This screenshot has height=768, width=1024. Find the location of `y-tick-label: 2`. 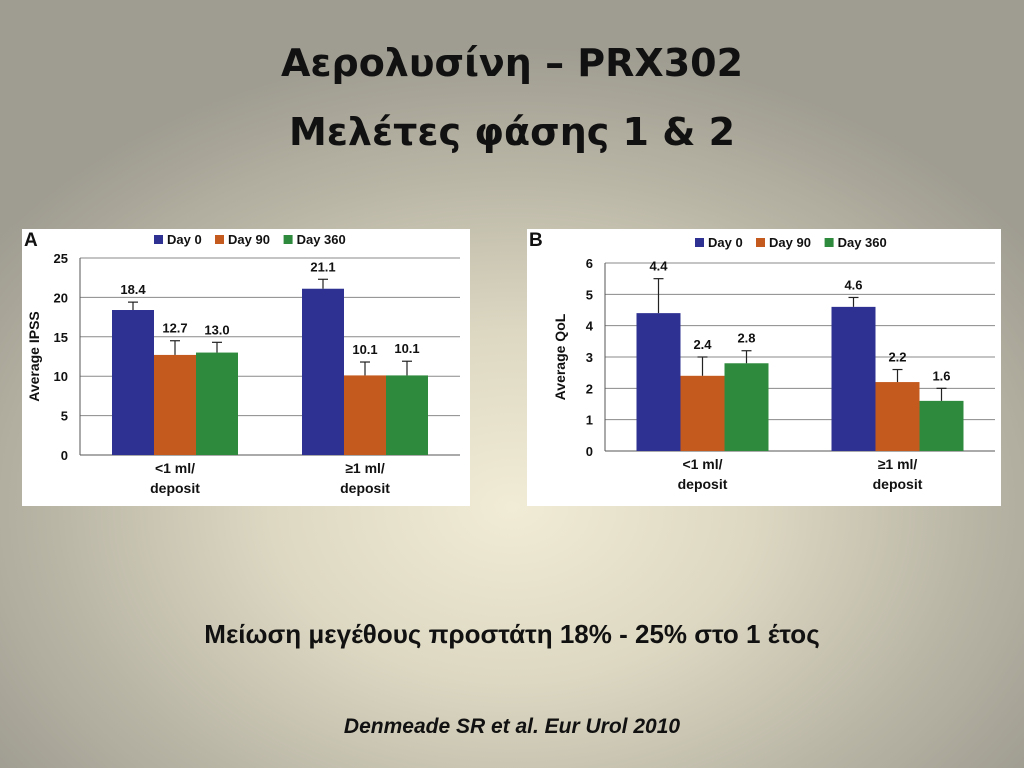

y-tick-label: 2 is located at coordinates (589, 388).